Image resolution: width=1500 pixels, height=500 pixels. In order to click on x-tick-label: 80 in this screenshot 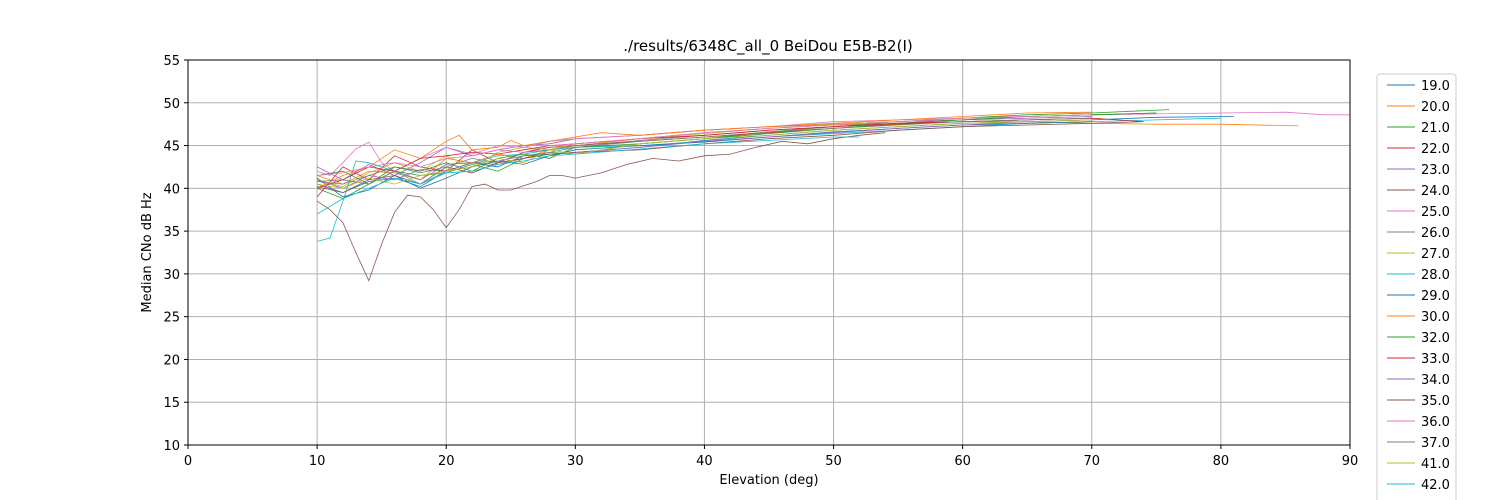, I will do `click(1221, 461)`.